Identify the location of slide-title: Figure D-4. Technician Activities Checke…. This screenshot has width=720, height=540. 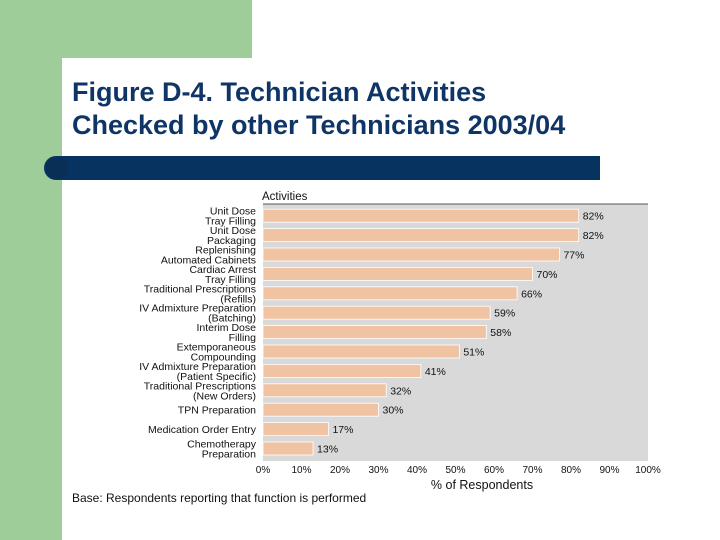
(382, 109).